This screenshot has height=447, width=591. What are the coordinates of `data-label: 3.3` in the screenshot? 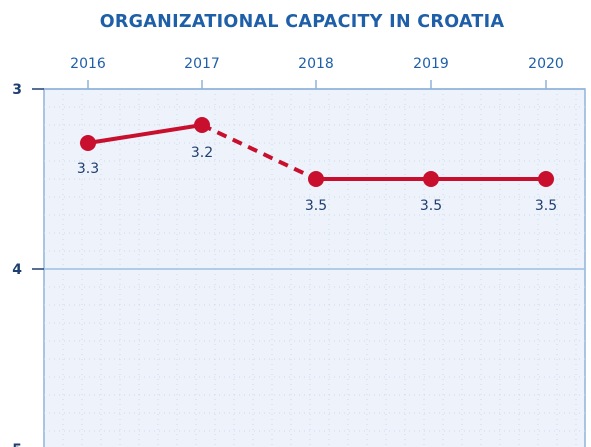 It's located at (88, 169).